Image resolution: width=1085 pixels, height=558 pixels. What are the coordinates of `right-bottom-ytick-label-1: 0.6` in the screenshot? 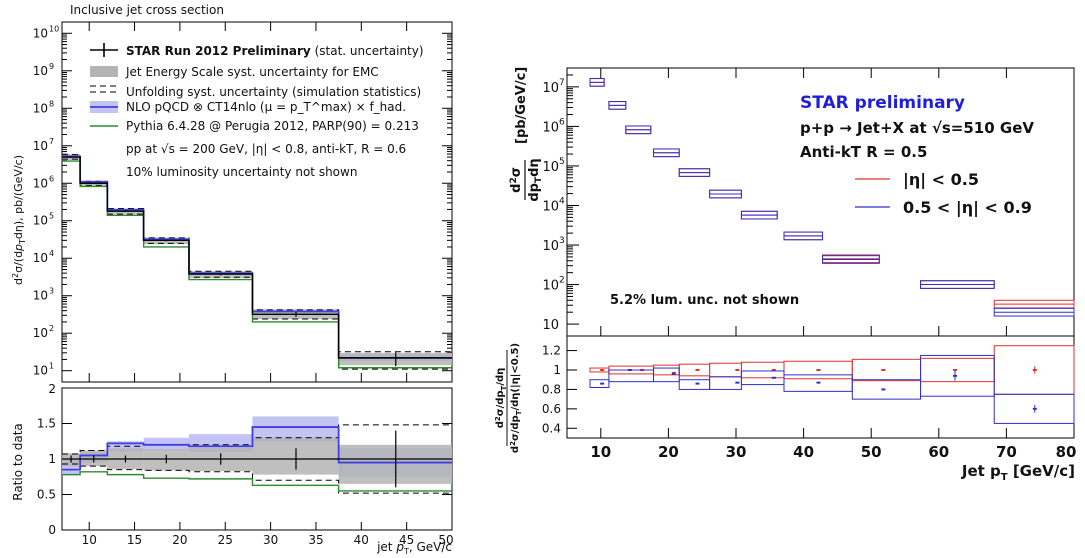 It's located at (551, 409).